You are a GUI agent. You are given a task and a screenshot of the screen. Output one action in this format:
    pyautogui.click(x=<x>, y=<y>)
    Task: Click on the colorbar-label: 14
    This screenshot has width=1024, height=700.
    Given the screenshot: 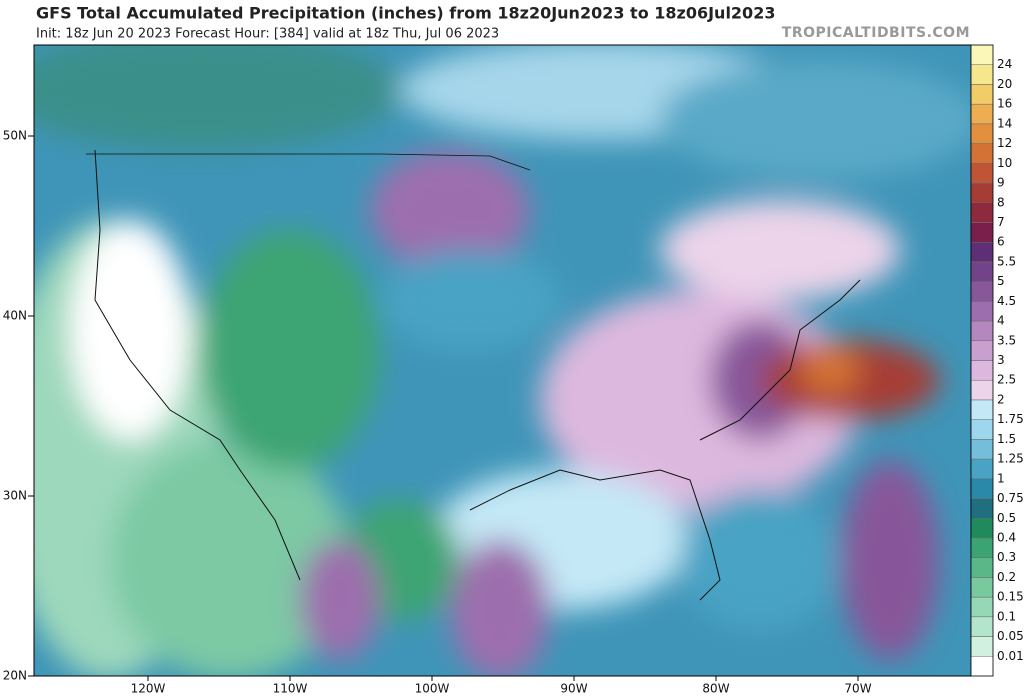 What is the action you would take?
    pyautogui.click(x=1004, y=123)
    